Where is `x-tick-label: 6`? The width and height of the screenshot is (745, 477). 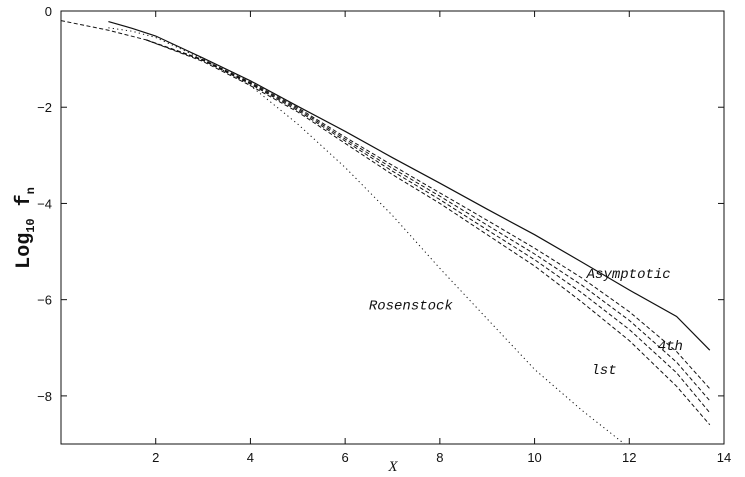 x-tick-label: 6 is located at coordinates (345, 457).